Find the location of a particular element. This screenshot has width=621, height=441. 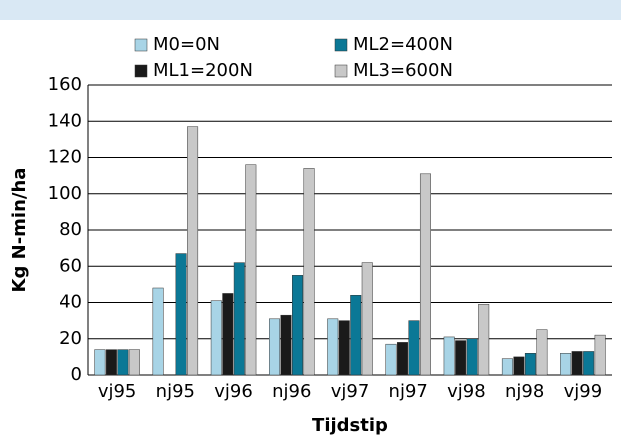

legend-label: M0=0N is located at coordinates (186, 44).